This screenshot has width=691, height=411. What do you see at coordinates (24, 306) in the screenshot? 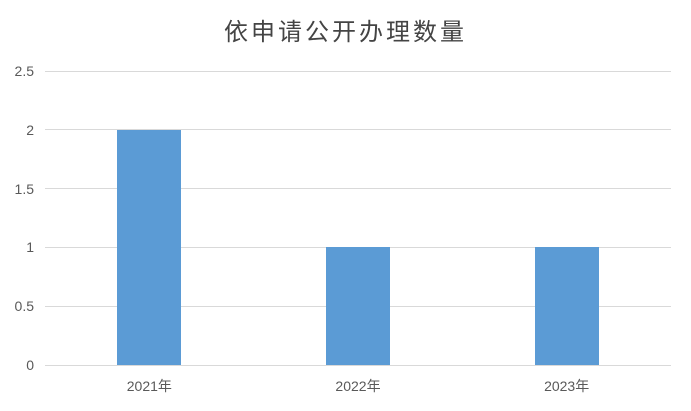
I see `y-tick-label: 0.5` at bounding box center [24, 306].